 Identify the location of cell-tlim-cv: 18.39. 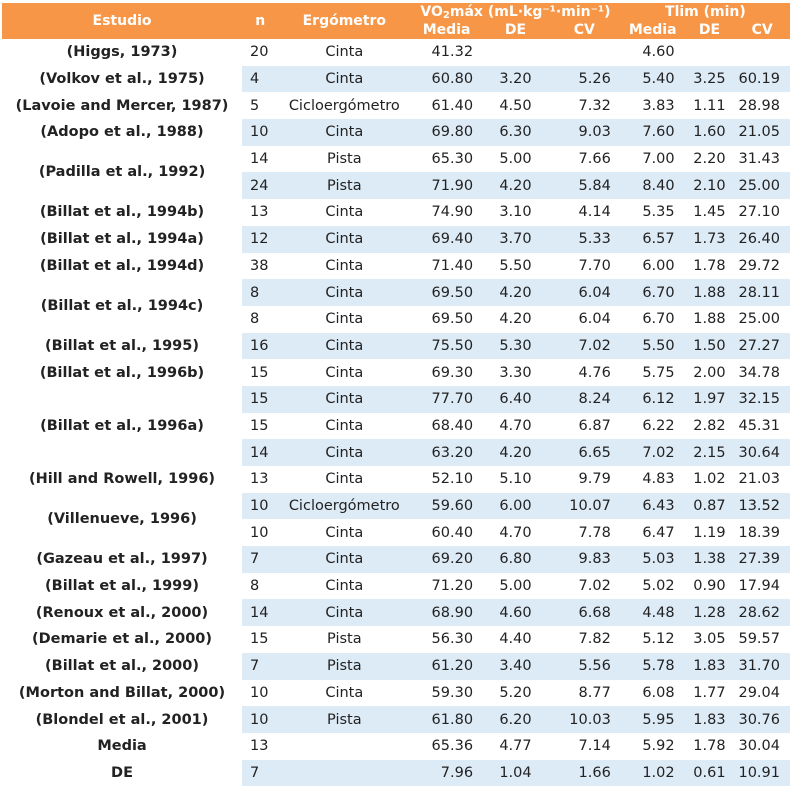
(762, 533).